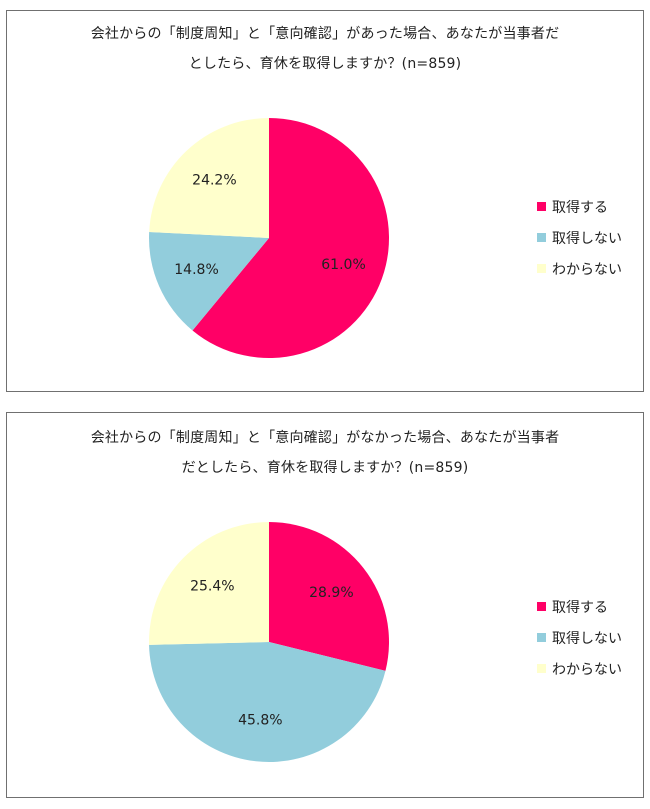 This screenshot has height=809, width=650. Describe the element at coordinates (214, 181) in the screenshot. I see `pie-label-unsure: 24.2%` at that location.